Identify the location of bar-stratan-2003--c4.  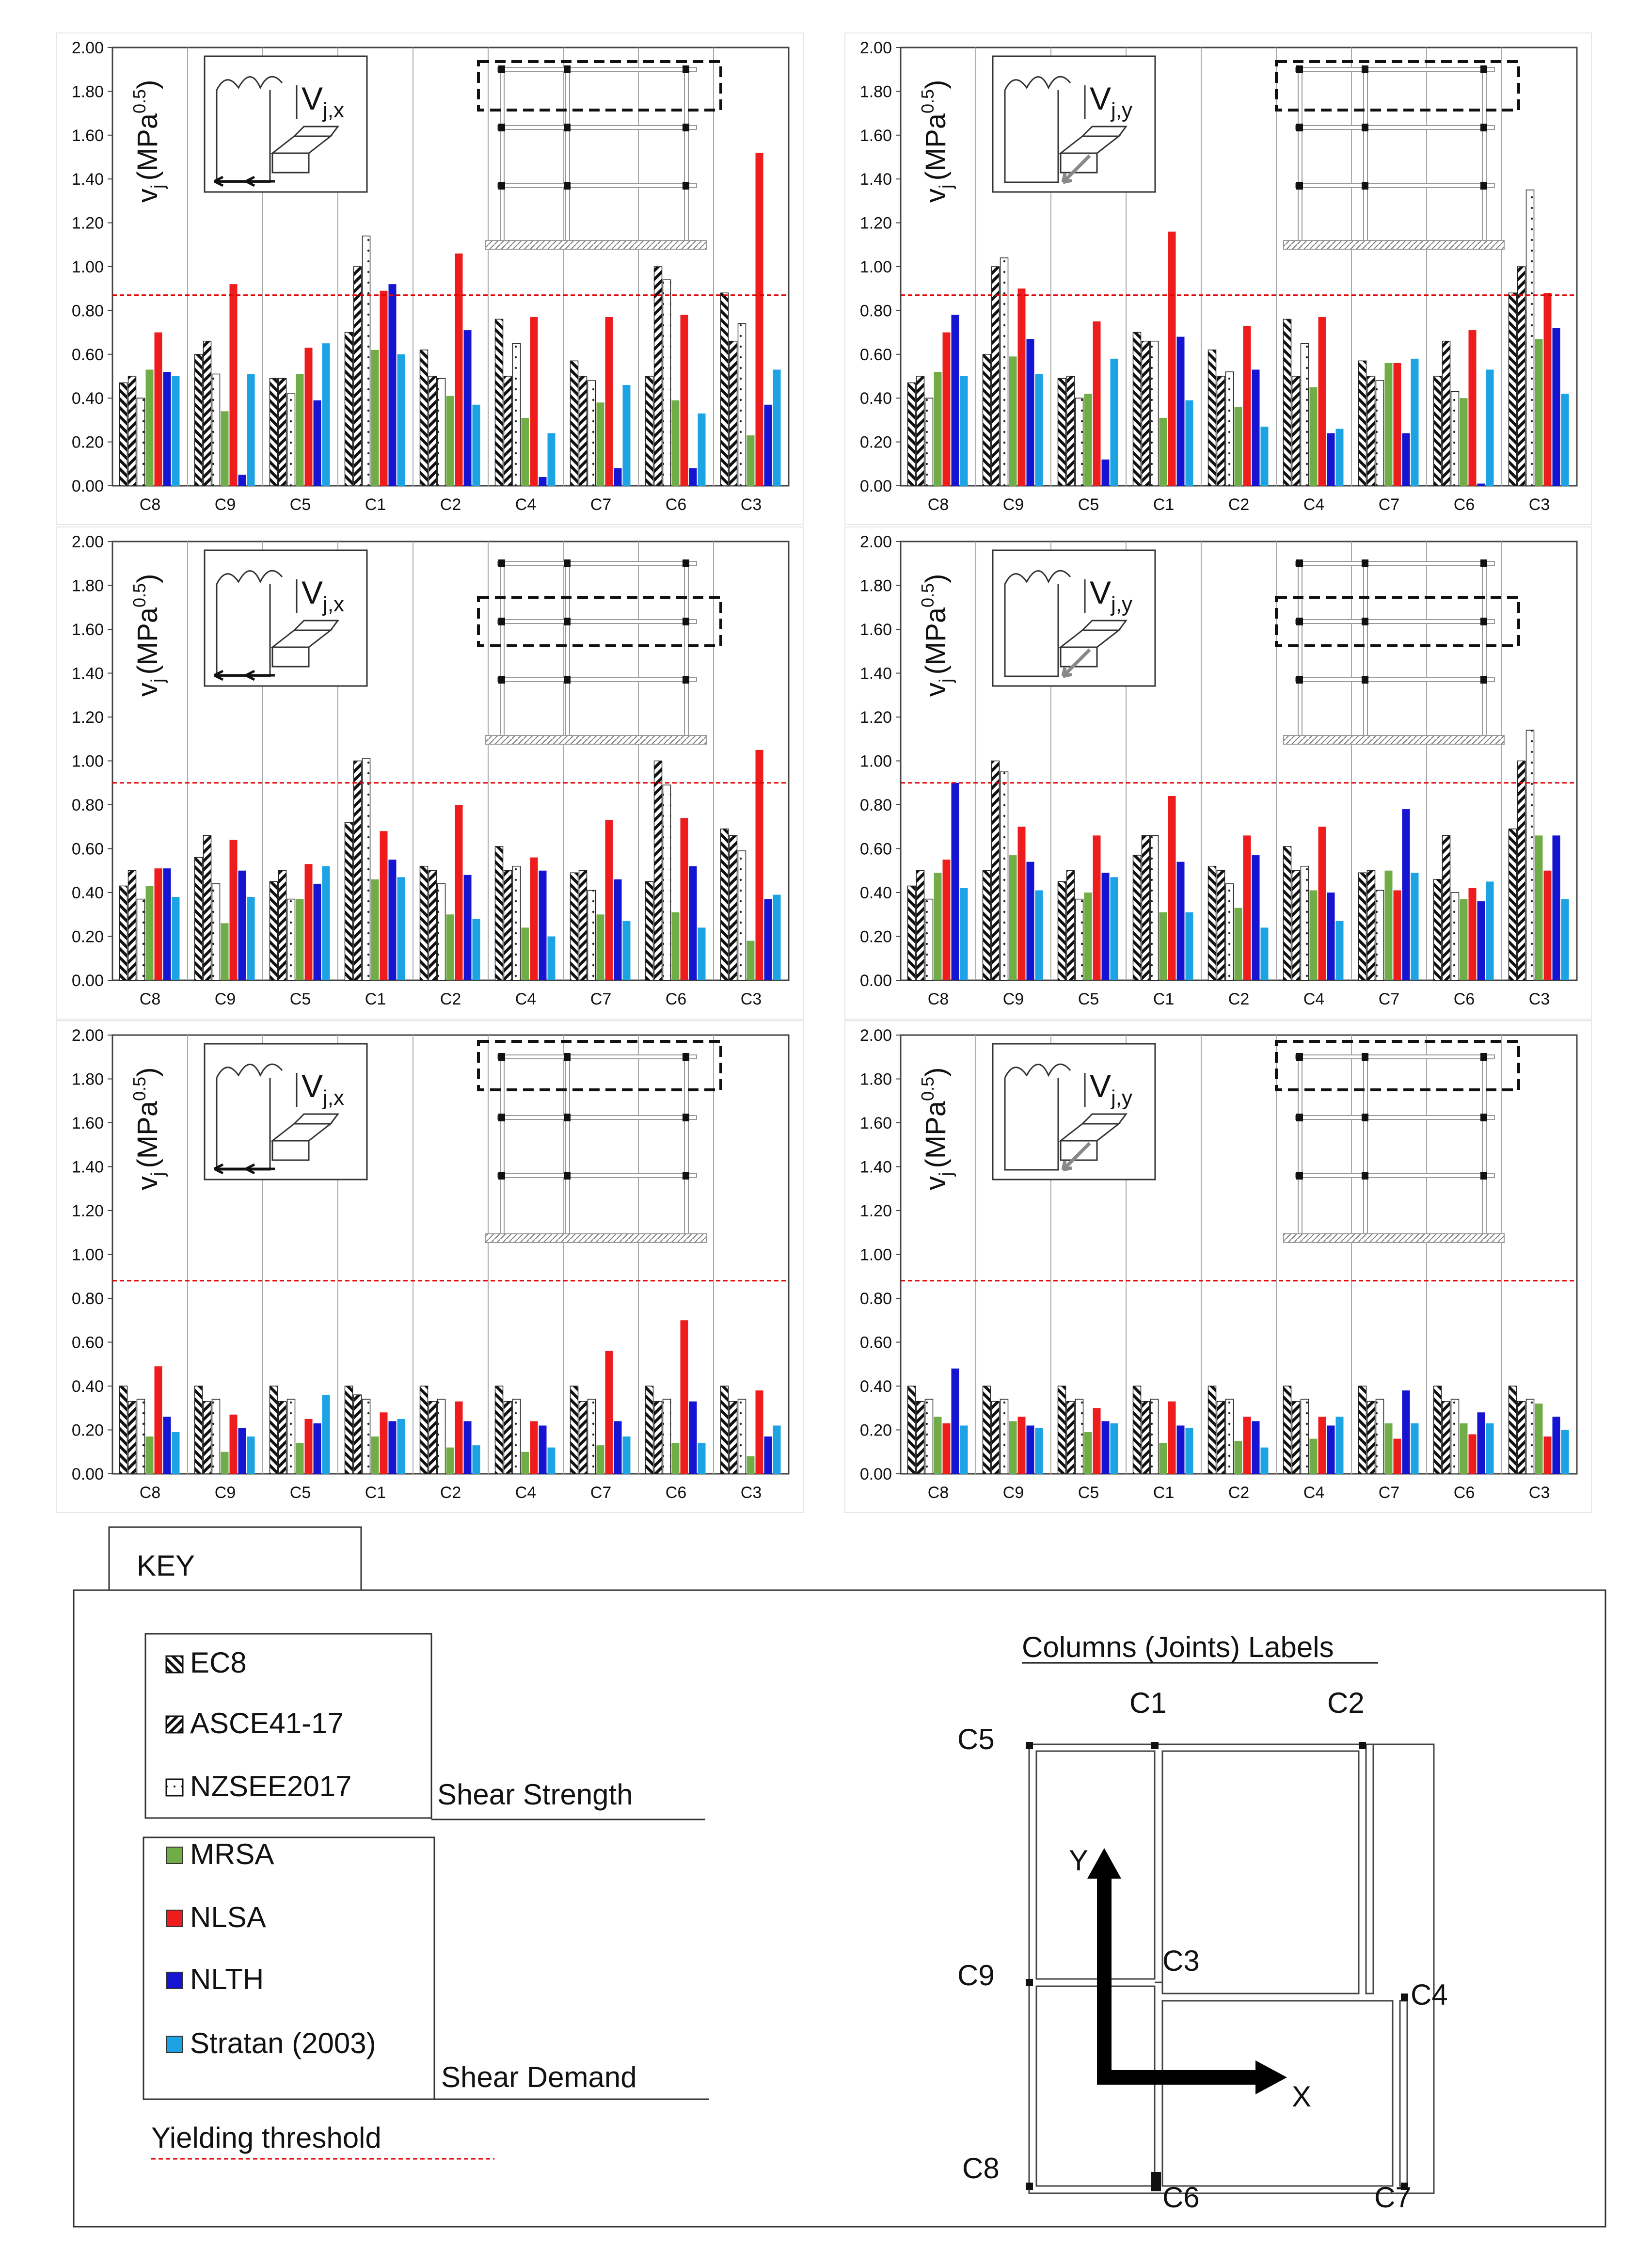
(552, 1460).